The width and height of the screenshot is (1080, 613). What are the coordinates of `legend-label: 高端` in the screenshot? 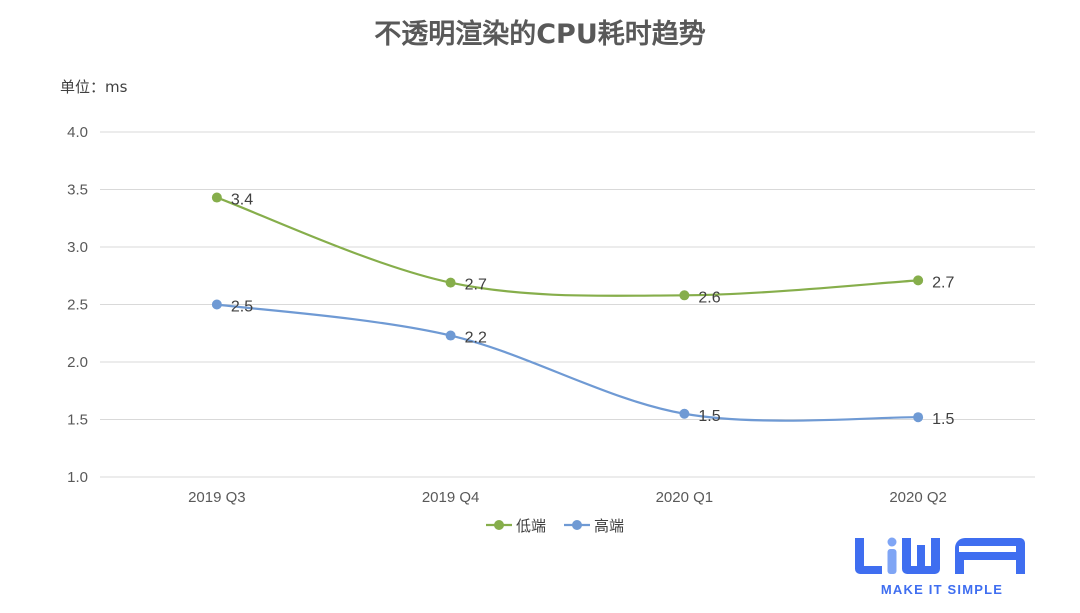 It's located at (609, 526).